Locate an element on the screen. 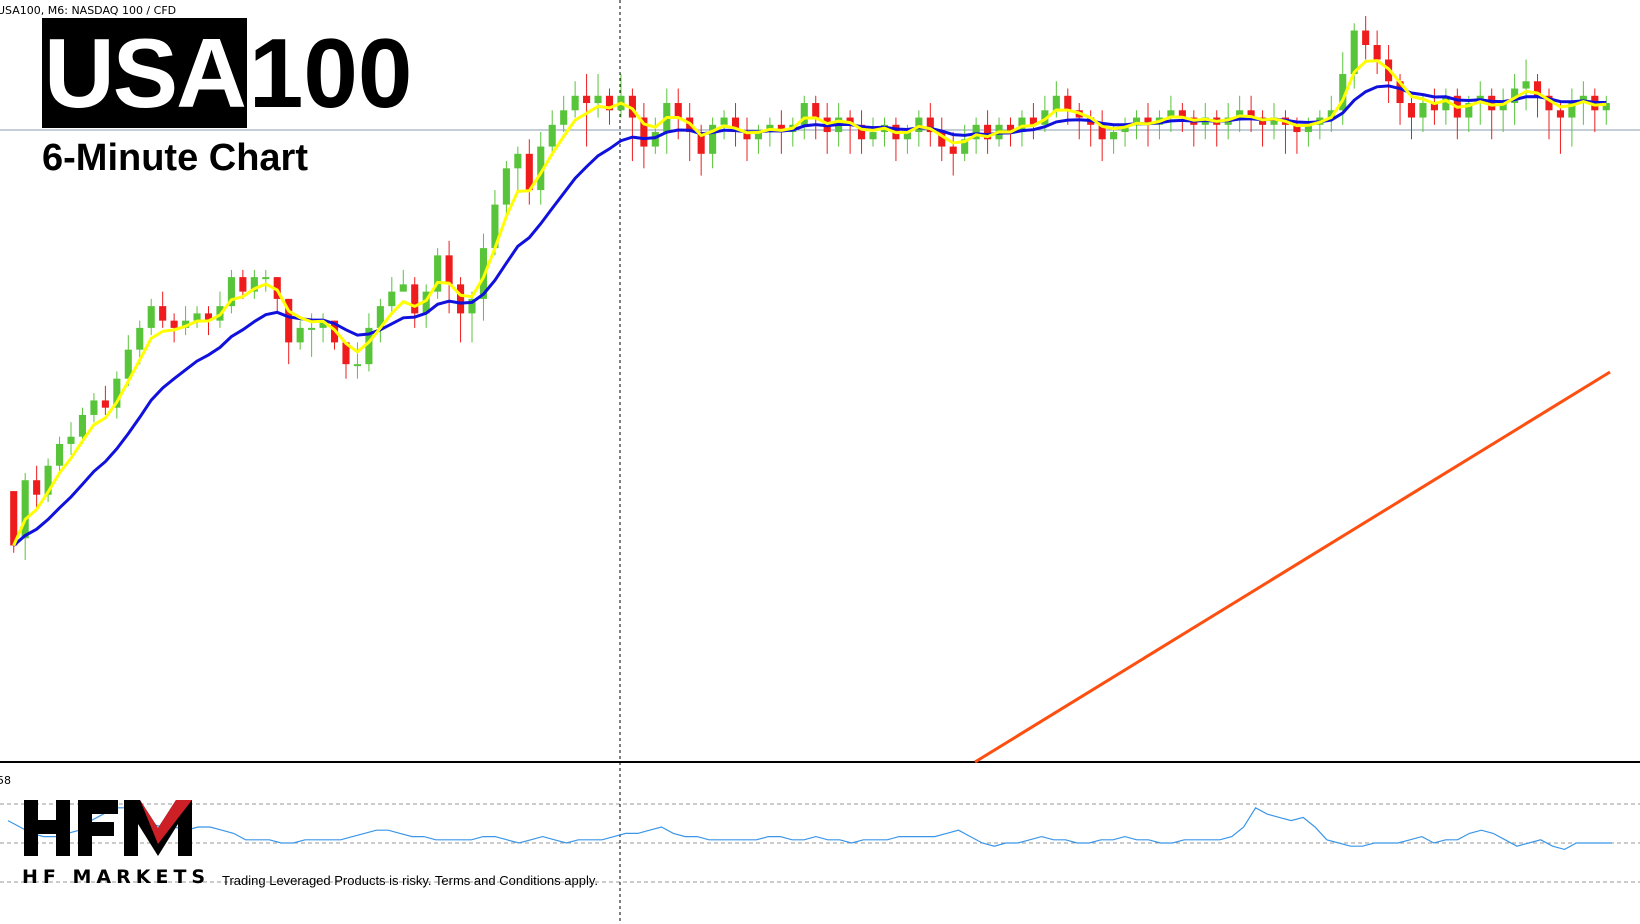 Image resolution: width=1640 pixels, height=924 pixels. symbol-info: USA100, M6: NASDAQ 100 / CFD is located at coordinates (88, 10).